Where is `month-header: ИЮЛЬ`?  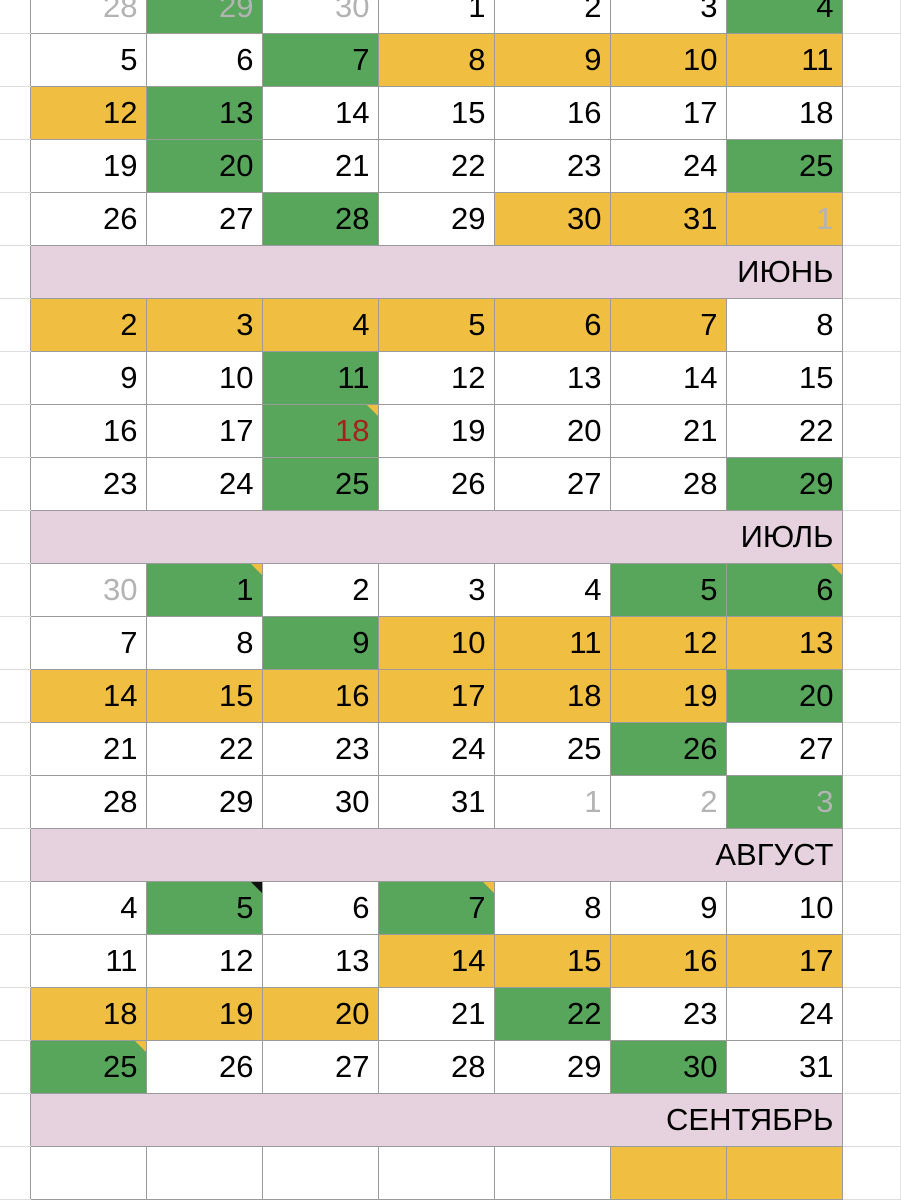
month-header: ИЮЛЬ is located at coordinates (436, 537).